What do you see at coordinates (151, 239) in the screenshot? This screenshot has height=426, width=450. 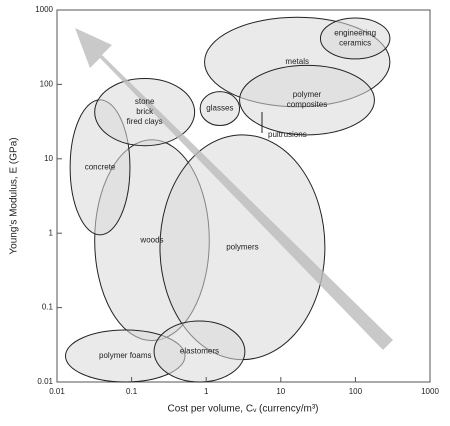 I see `region-label: woods` at bounding box center [151, 239].